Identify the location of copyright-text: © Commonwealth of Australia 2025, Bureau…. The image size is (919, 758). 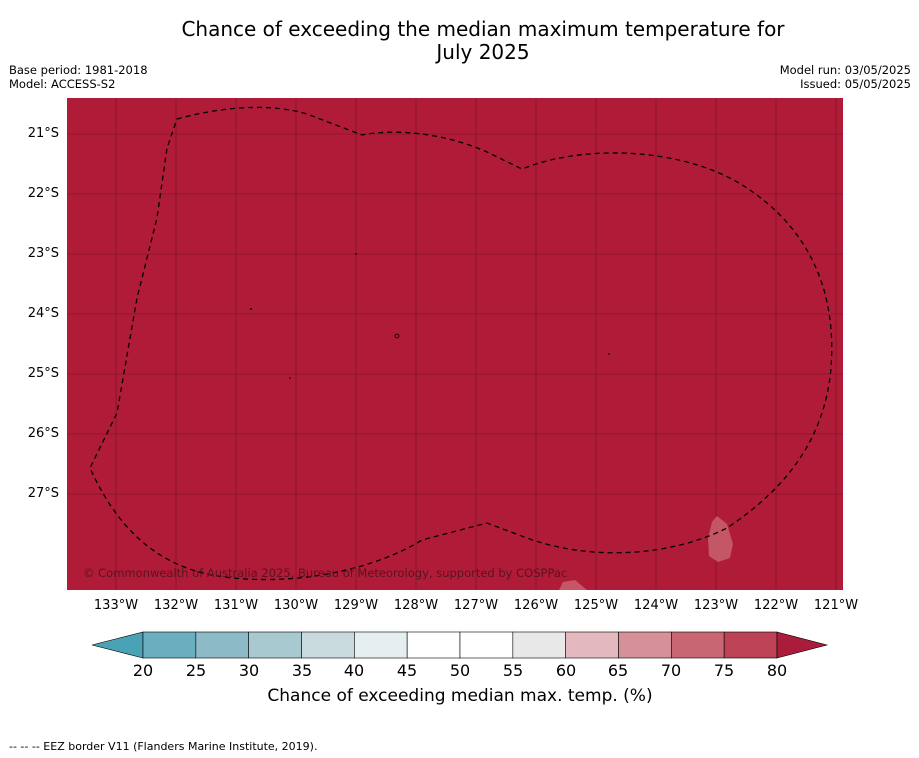
(325, 573).